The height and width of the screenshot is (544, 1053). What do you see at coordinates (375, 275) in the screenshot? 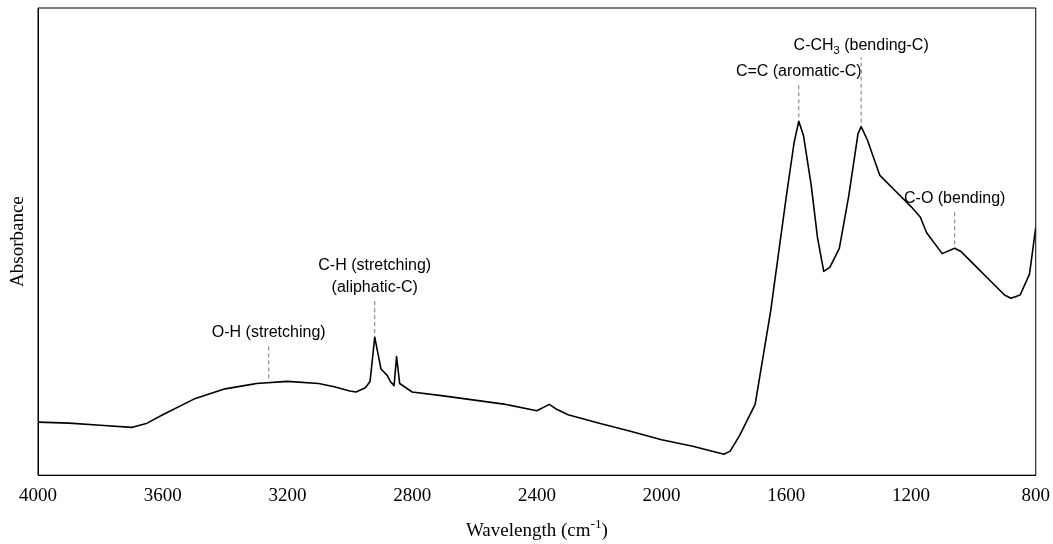
I see `annotation: C-H (stretching) (aliphatic-C)` at bounding box center [375, 275].